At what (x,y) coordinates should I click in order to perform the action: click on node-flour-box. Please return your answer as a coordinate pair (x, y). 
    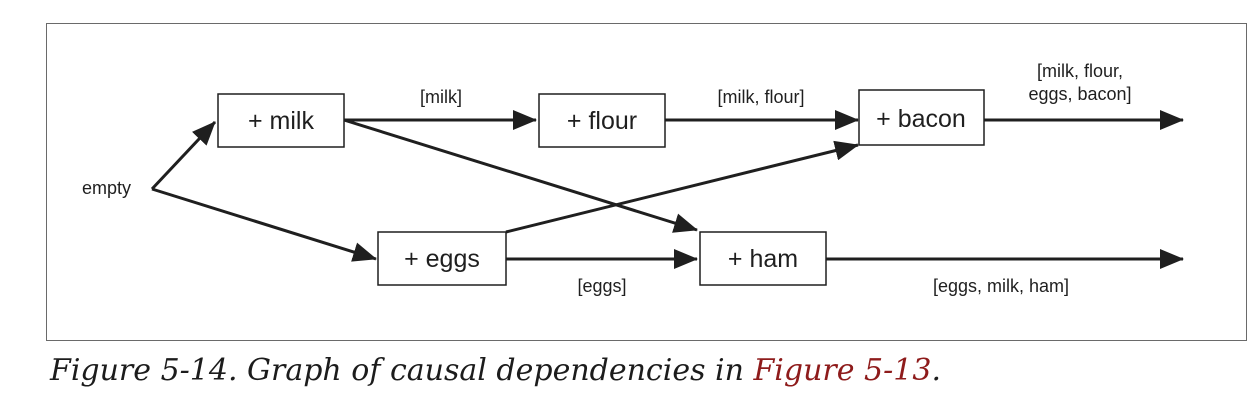
    Looking at the image, I should click on (602, 120).